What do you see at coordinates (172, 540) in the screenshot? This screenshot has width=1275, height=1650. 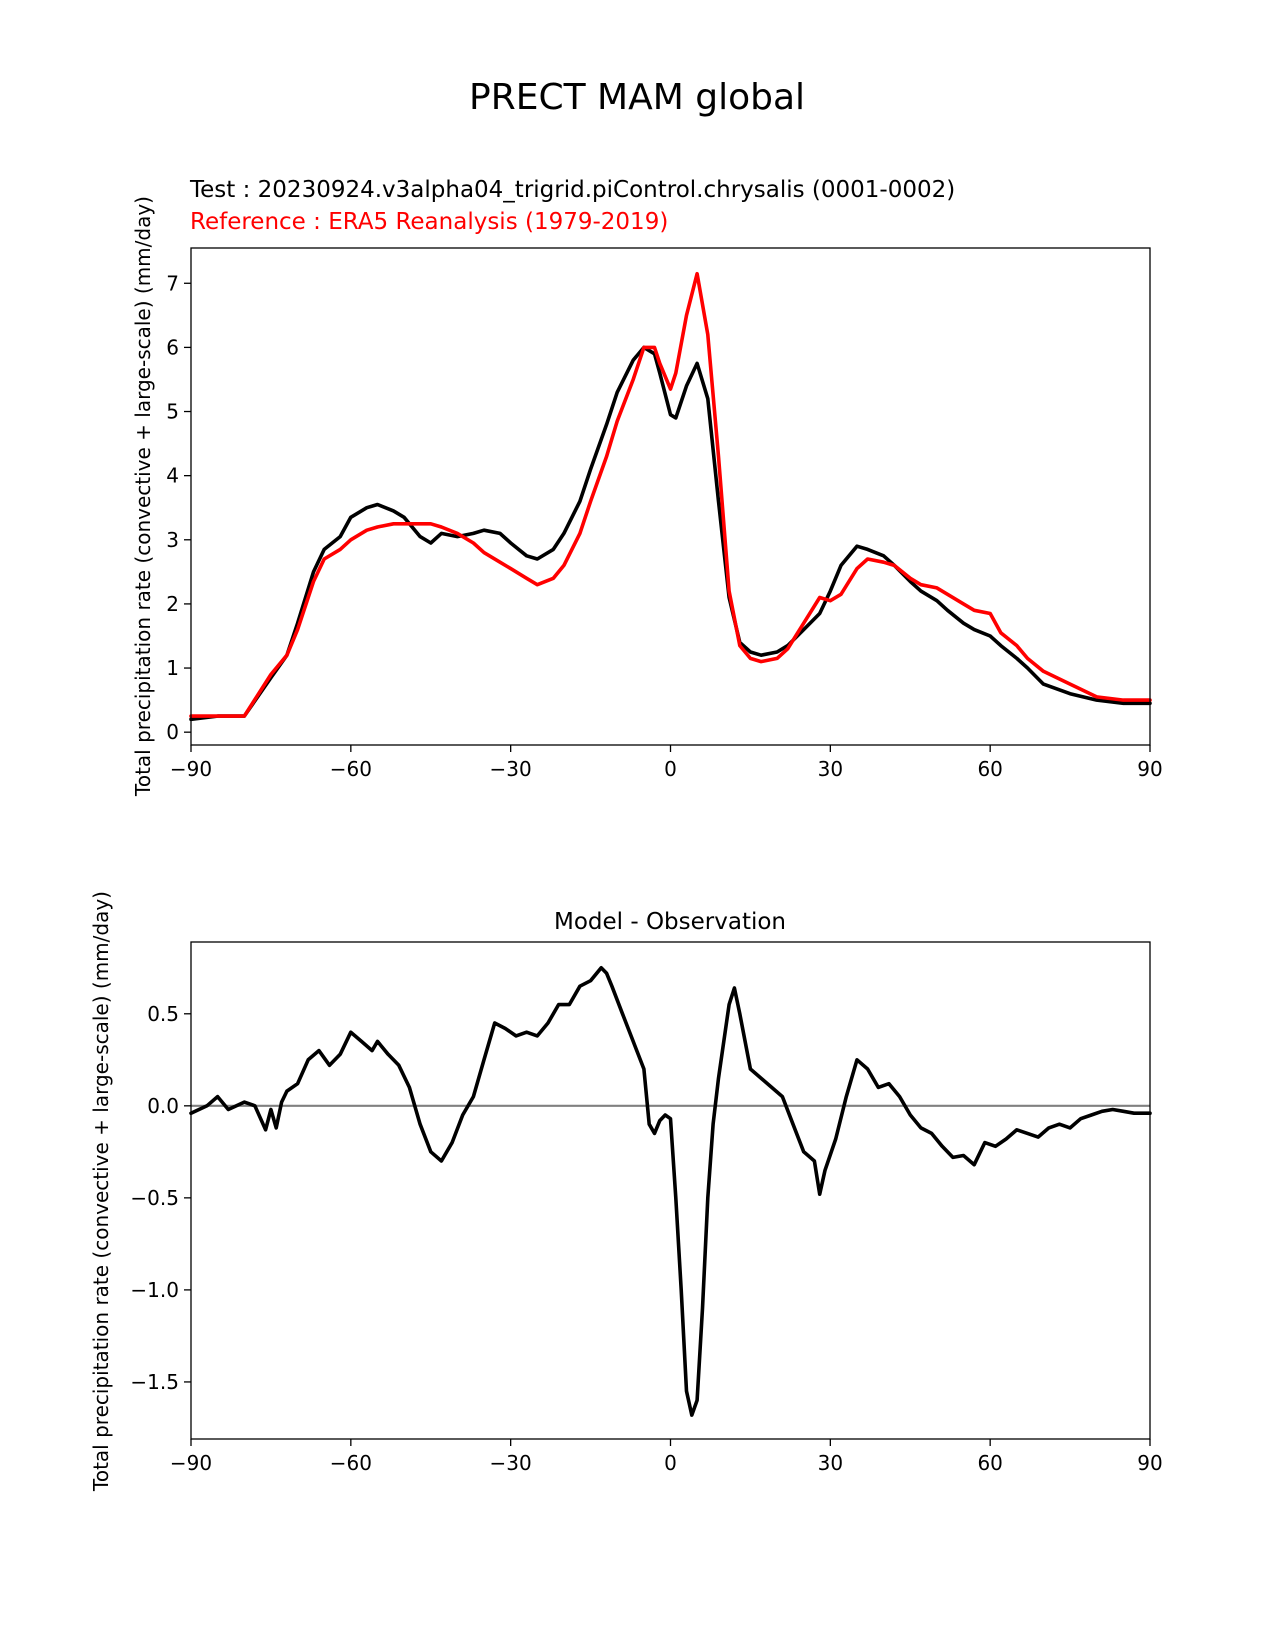 I see `top-y-tick-label: 3` at bounding box center [172, 540].